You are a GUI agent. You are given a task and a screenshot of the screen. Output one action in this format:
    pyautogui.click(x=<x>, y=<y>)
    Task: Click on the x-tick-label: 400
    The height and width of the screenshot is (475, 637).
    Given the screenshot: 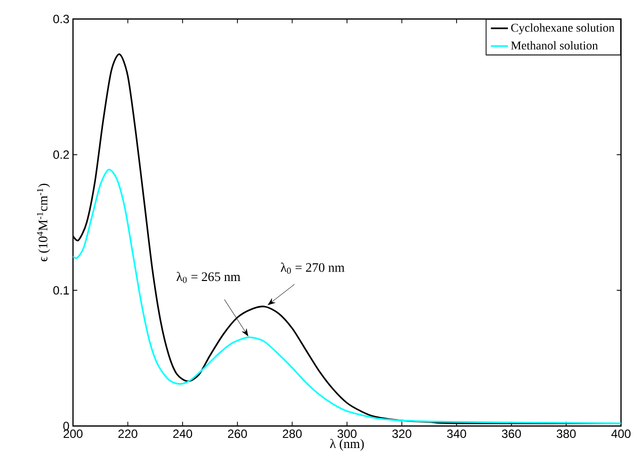 What is the action you would take?
    pyautogui.click(x=621, y=434)
    